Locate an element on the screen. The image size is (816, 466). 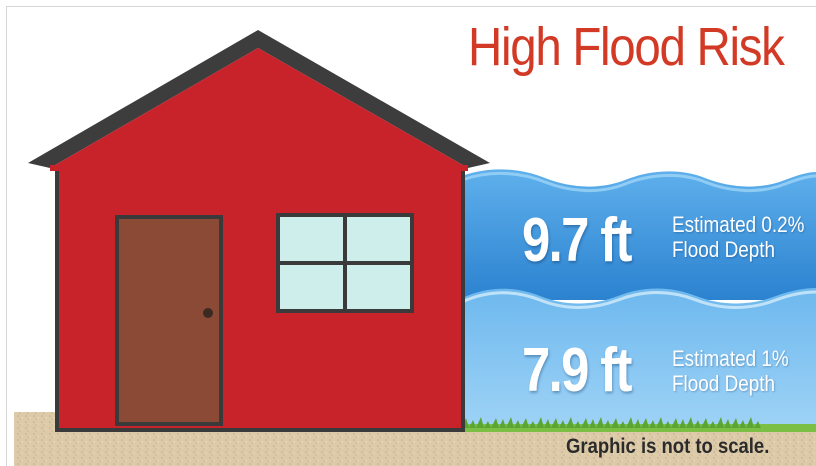
page-title: High Flood Risk is located at coordinates (626, 47).